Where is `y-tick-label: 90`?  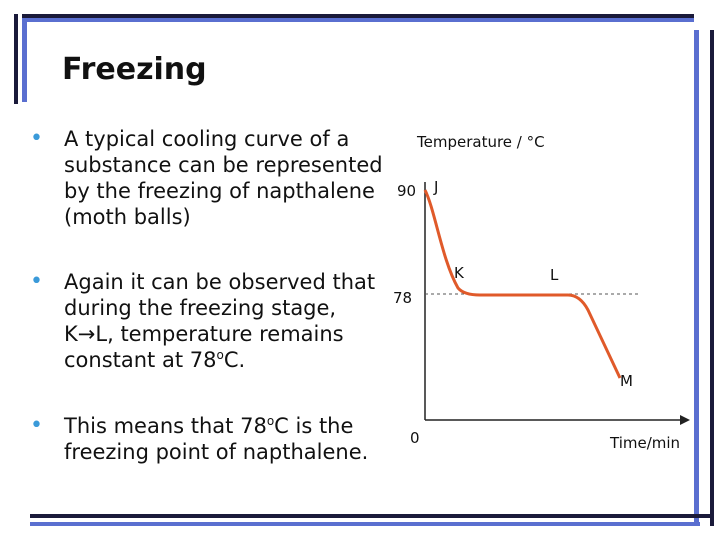 y-tick-label: 90 is located at coordinates (406, 191).